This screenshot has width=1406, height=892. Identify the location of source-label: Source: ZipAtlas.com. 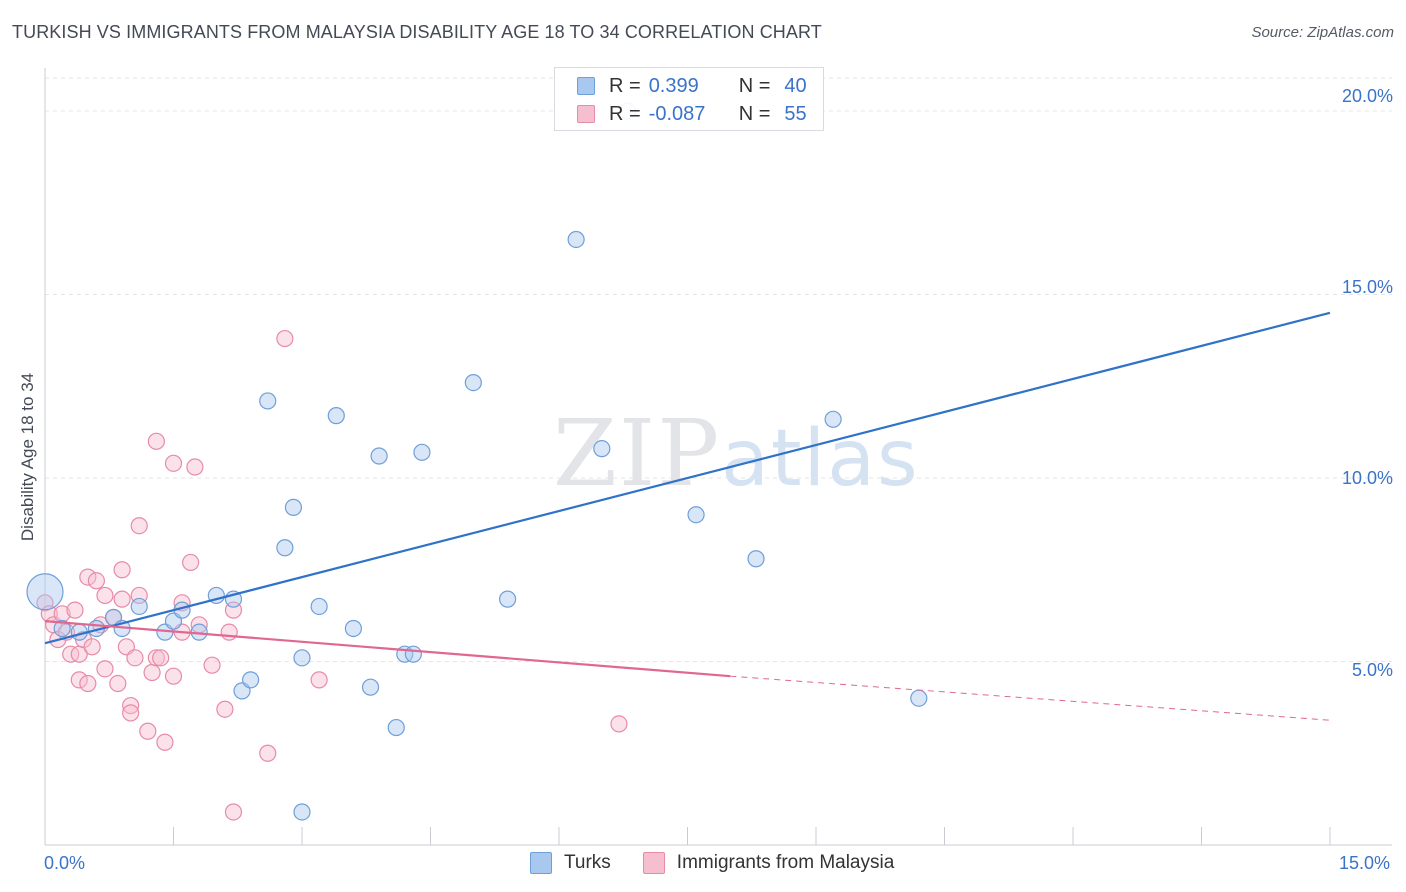
(1322, 32).